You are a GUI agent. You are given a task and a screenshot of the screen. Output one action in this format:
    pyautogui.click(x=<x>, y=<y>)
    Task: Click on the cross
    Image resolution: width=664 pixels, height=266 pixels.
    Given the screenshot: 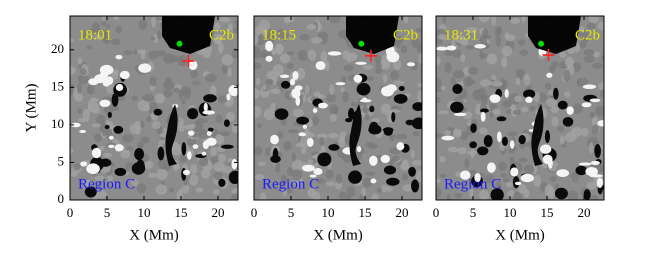 What is the action you would take?
    pyautogui.click(x=188, y=61)
    